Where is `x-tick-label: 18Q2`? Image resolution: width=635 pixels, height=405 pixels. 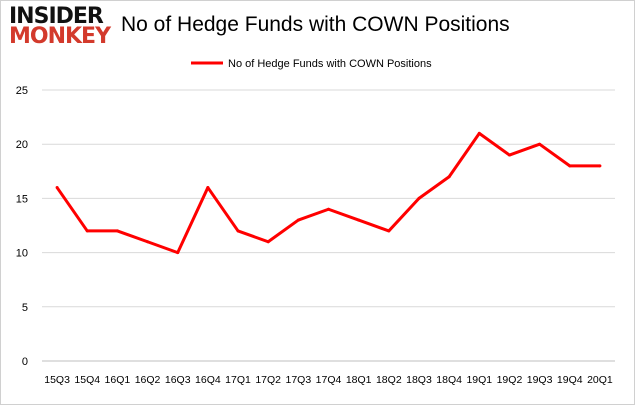
x-tick-label: 18Q2 is located at coordinates (389, 380).